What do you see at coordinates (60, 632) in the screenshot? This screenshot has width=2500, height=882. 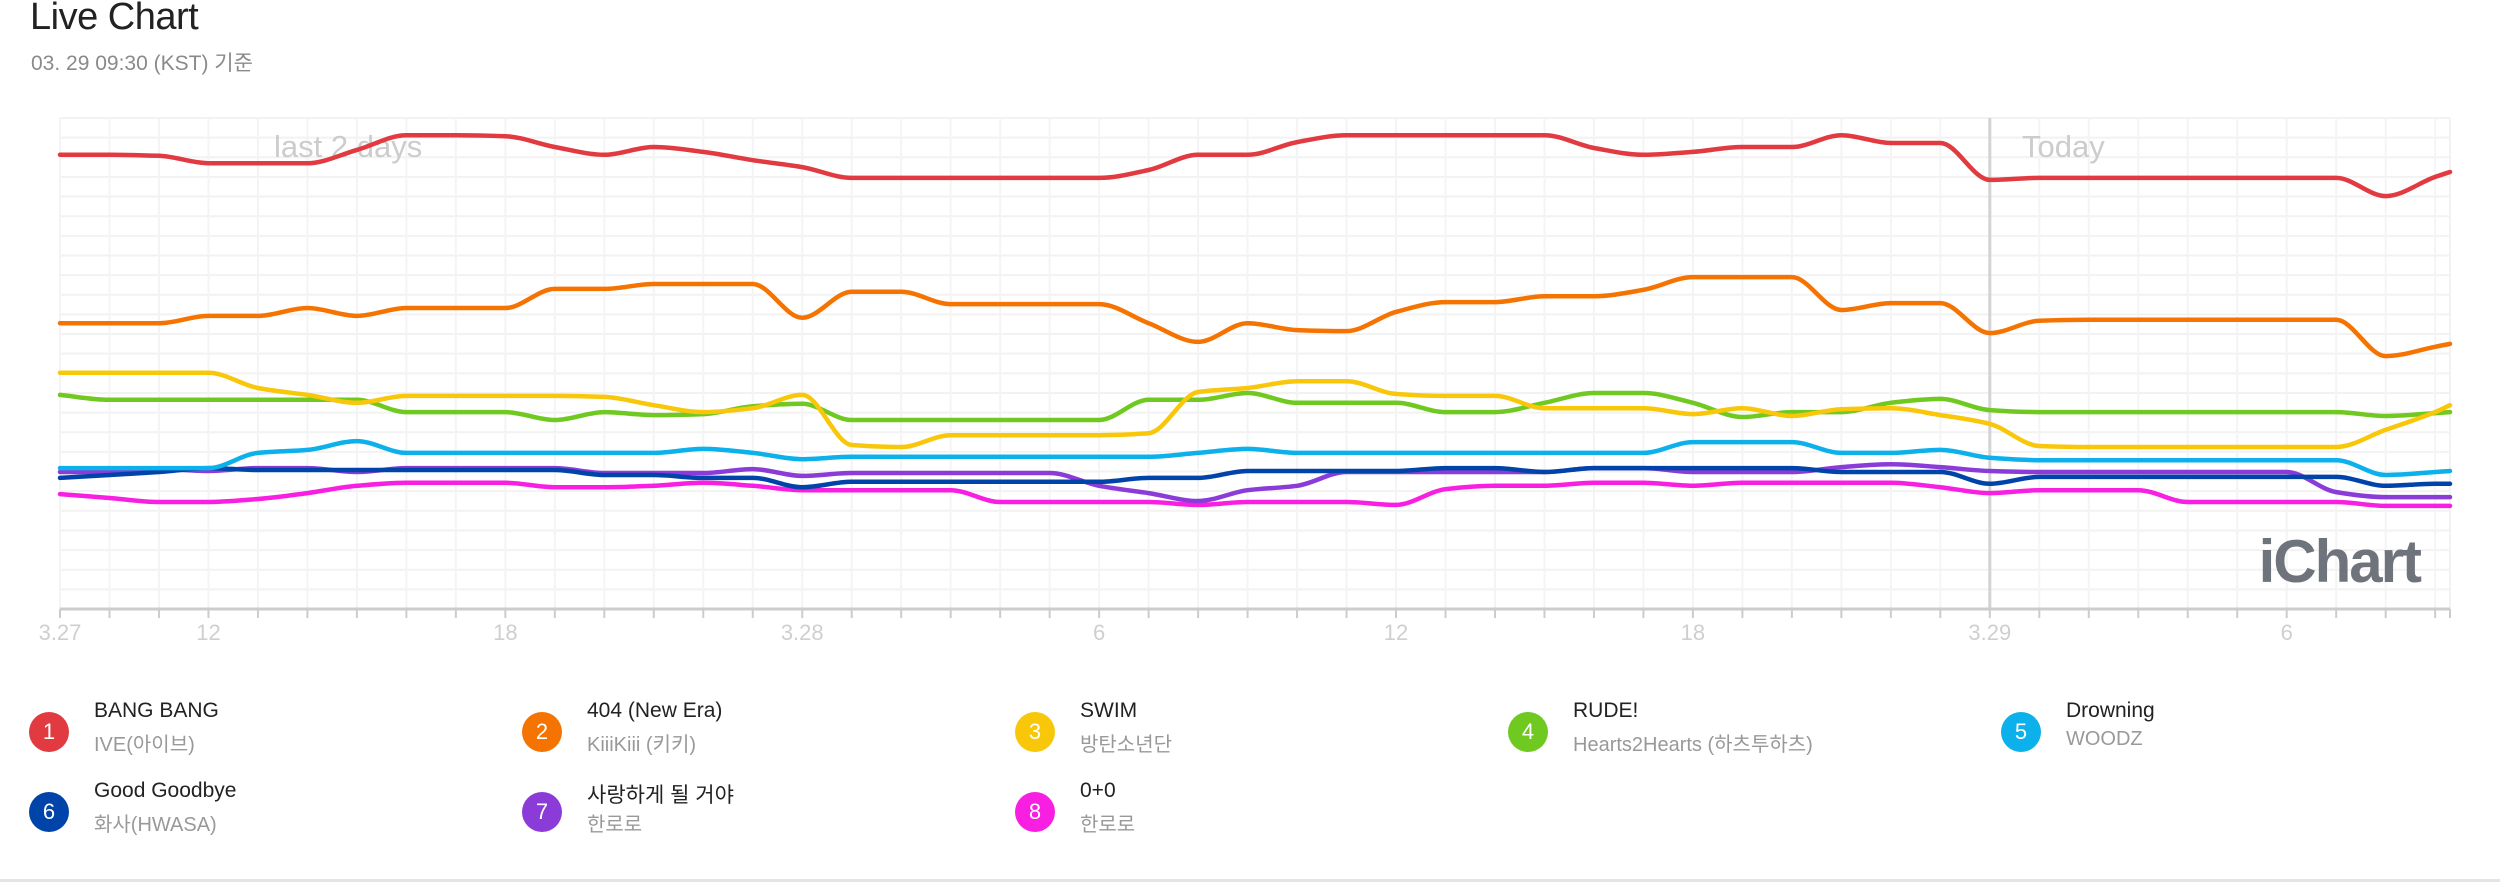 I see `x-tick-label: 3.27` at bounding box center [60, 632].